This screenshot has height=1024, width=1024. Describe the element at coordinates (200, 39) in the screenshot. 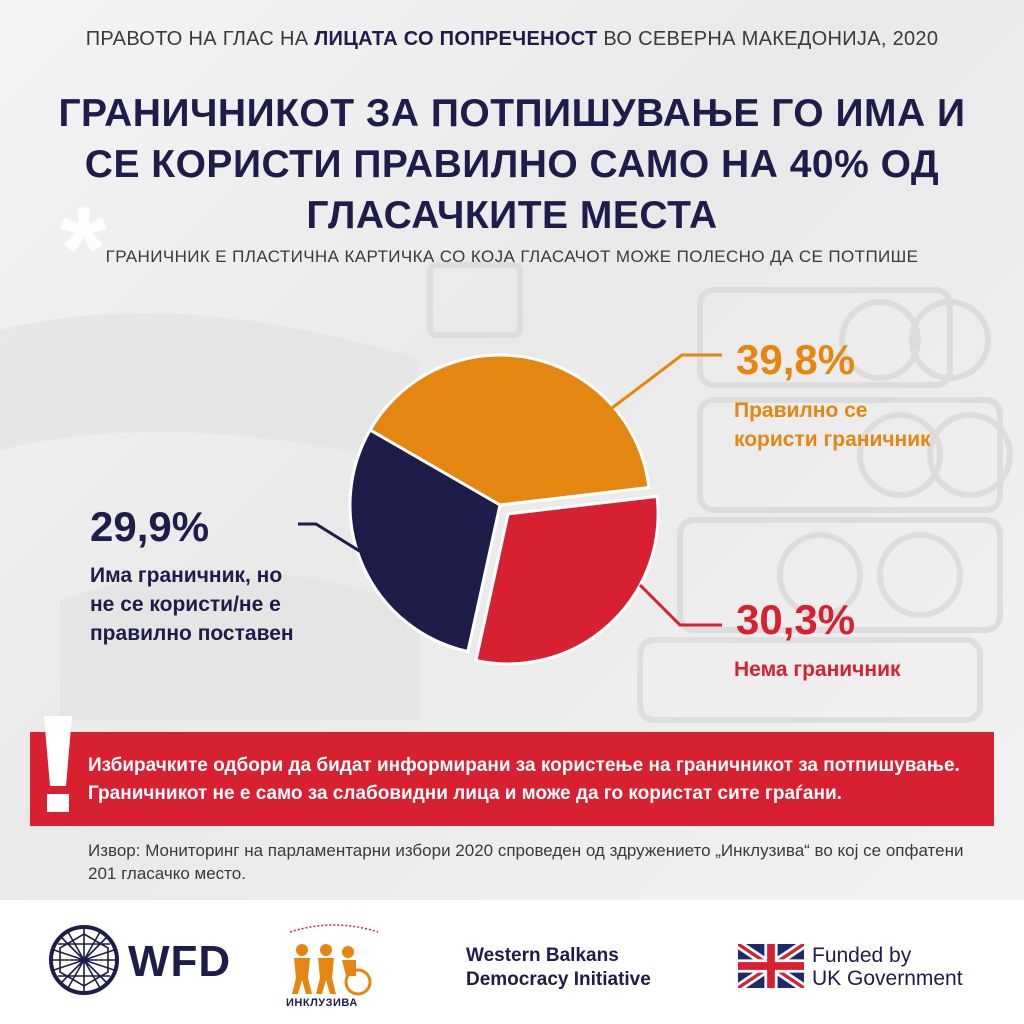

I see `top-line-pre: ПРАВОТО НА ГЛАС НА` at that location.